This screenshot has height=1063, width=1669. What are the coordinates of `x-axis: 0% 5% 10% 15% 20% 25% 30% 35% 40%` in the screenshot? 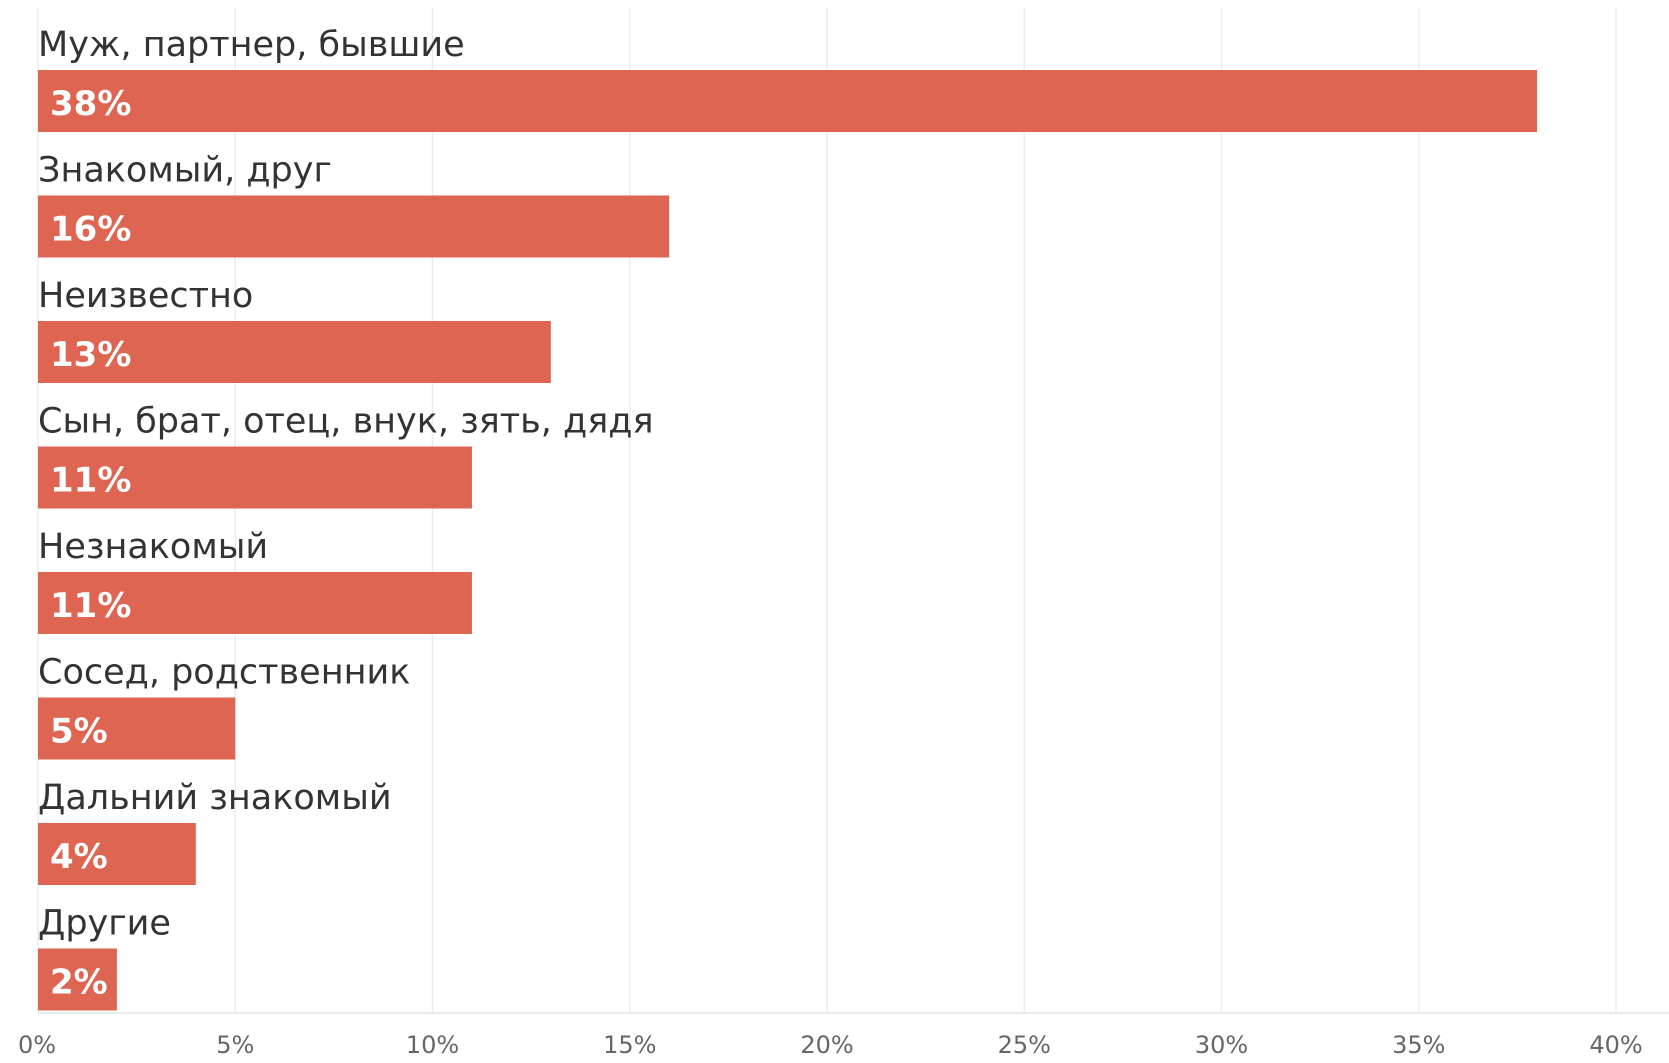 It's located at (830, 1045).